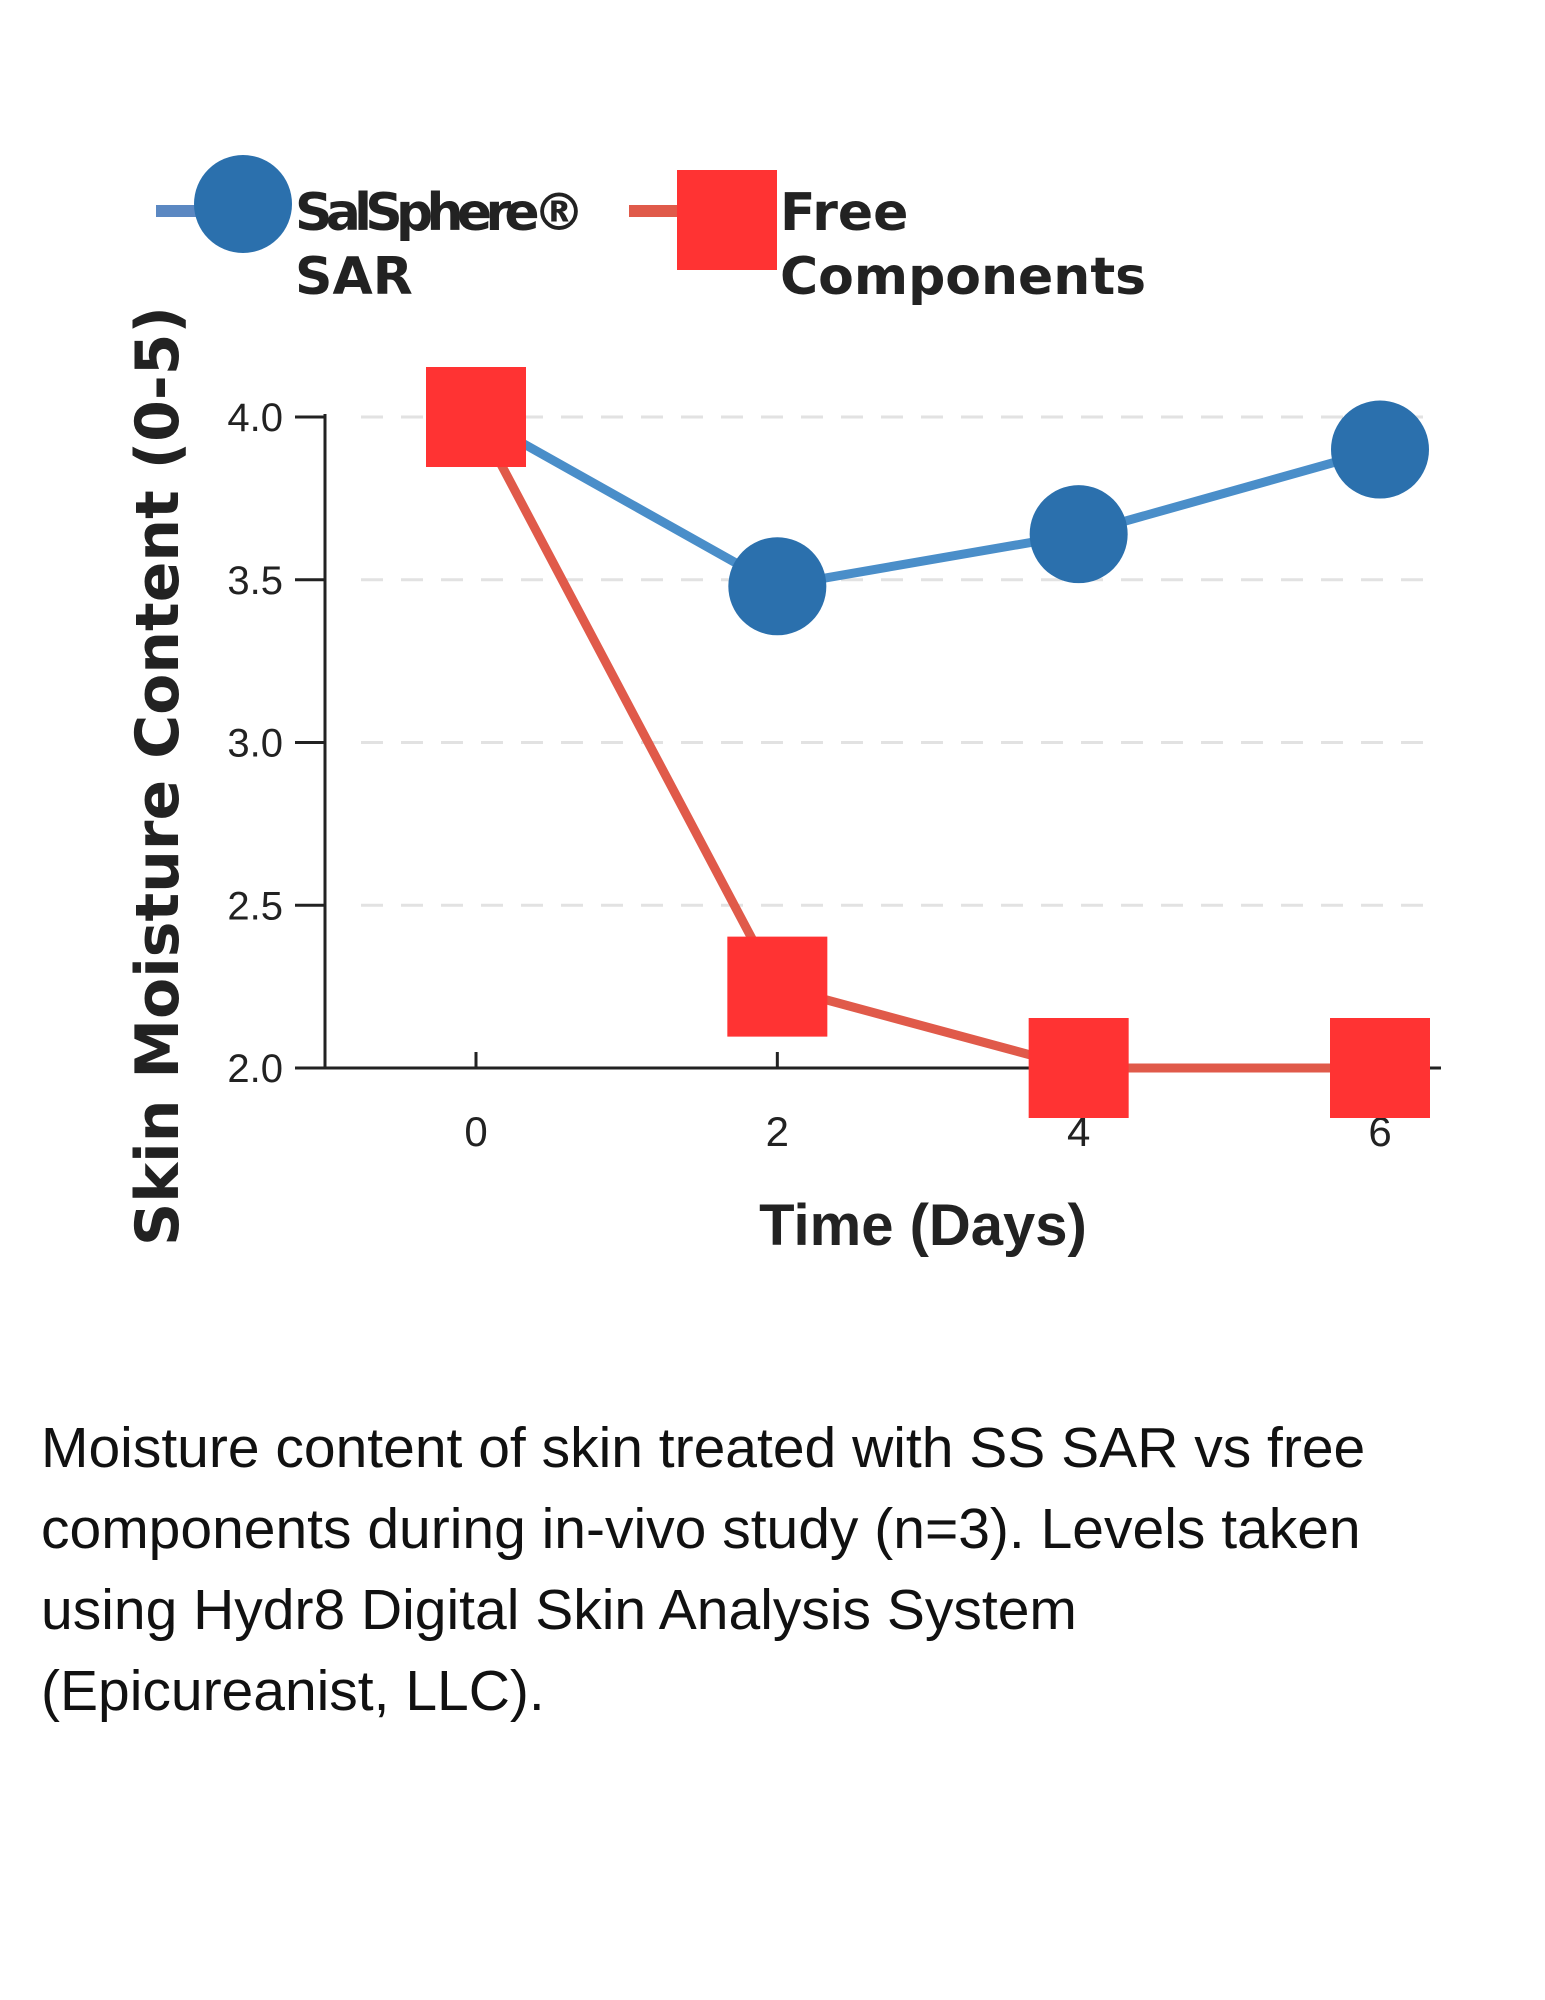  I want to click on y-tick-label: 3.0, so click(255, 744).